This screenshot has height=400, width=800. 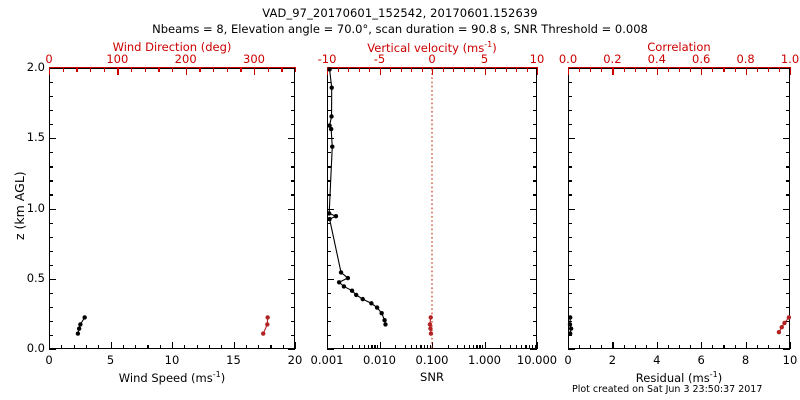 What do you see at coordinates (165, 377) in the screenshot?
I see `wind-speed-axis-label-text: Wind Speed (ms` at bounding box center [165, 377].